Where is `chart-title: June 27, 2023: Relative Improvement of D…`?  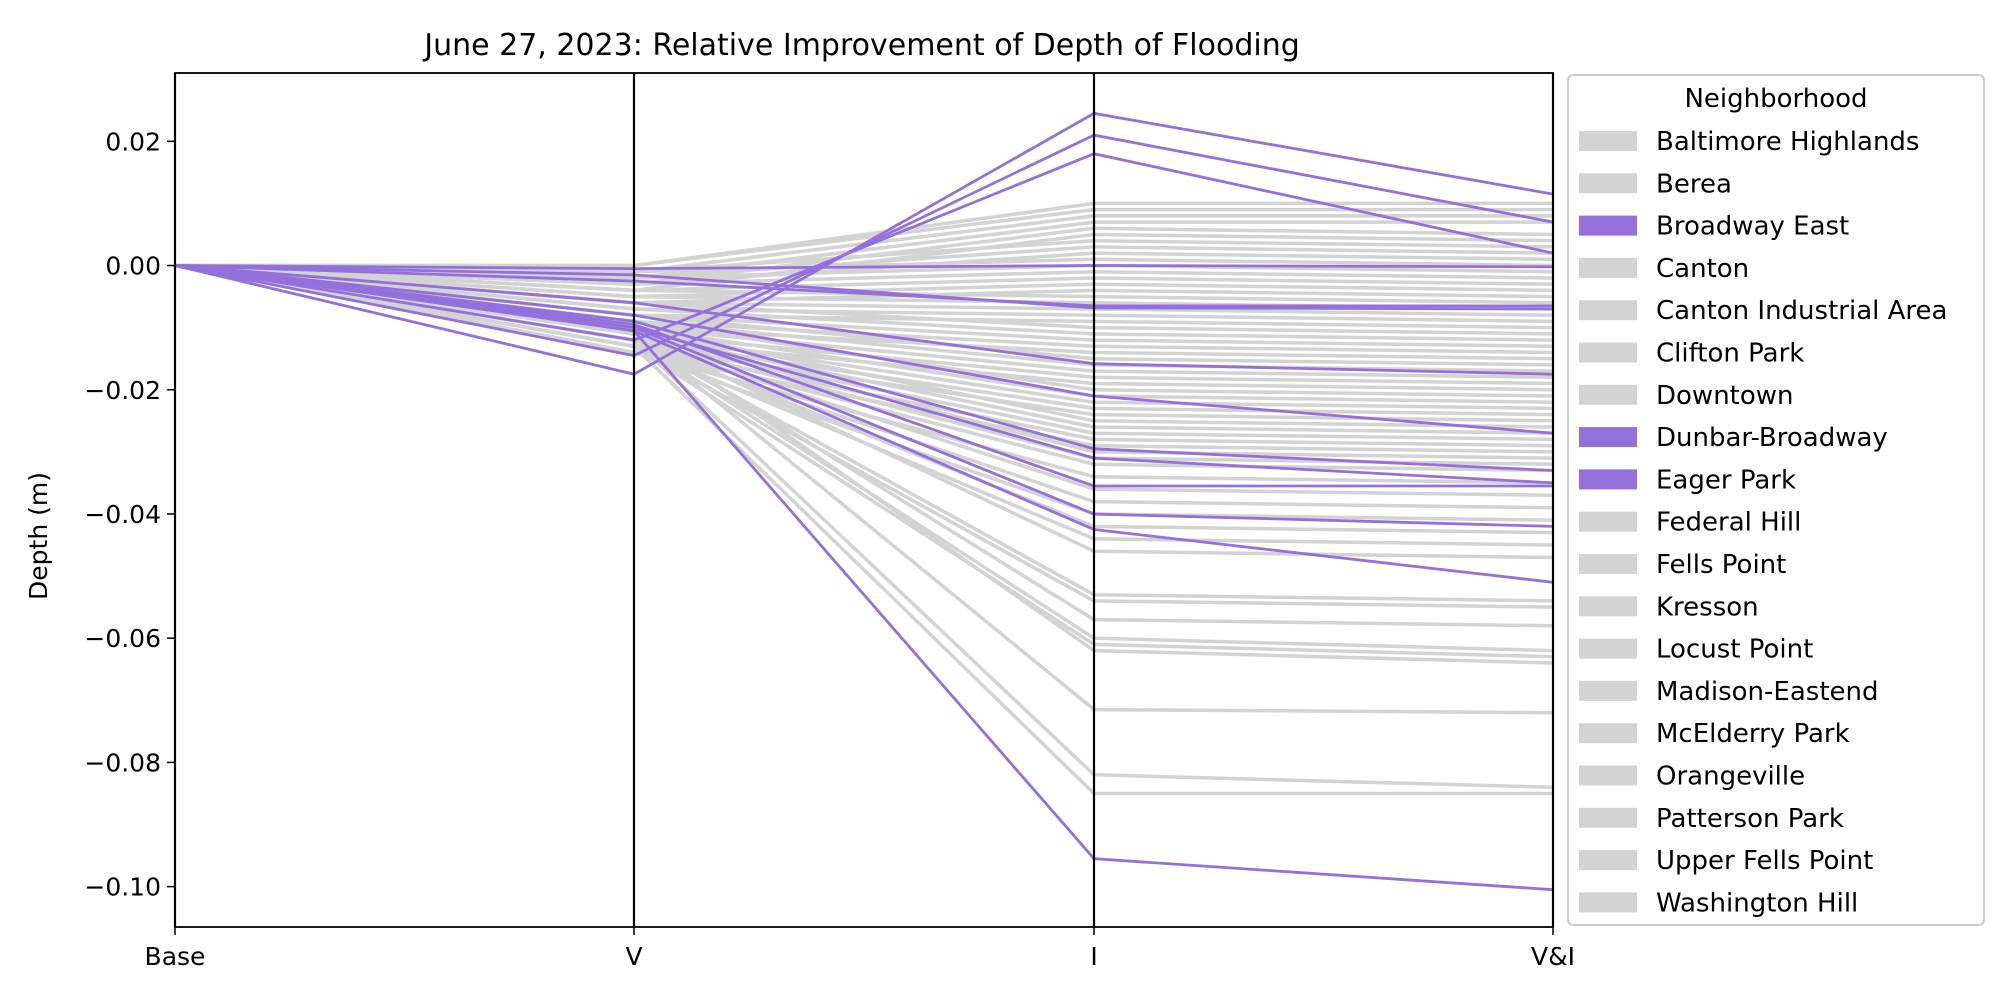
chart-title: June 27, 2023: Relative Improvement of D… is located at coordinates (861, 45).